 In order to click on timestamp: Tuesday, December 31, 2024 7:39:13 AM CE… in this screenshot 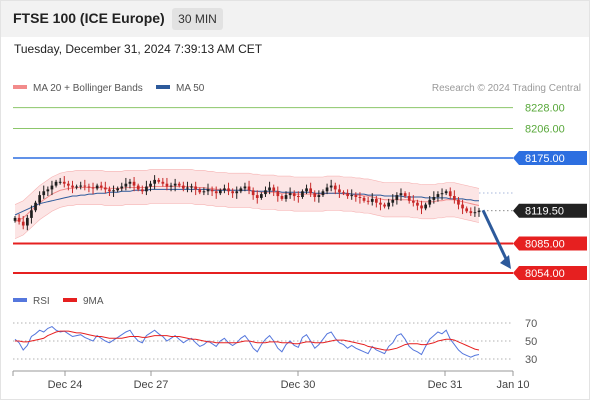, I will do `click(138, 49)`.